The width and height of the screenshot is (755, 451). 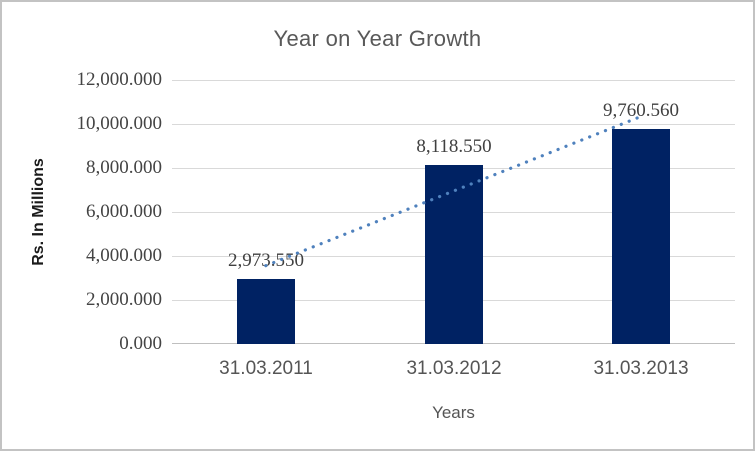 I want to click on y-tick-label: 8,000.000, so click(x=124, y=167).